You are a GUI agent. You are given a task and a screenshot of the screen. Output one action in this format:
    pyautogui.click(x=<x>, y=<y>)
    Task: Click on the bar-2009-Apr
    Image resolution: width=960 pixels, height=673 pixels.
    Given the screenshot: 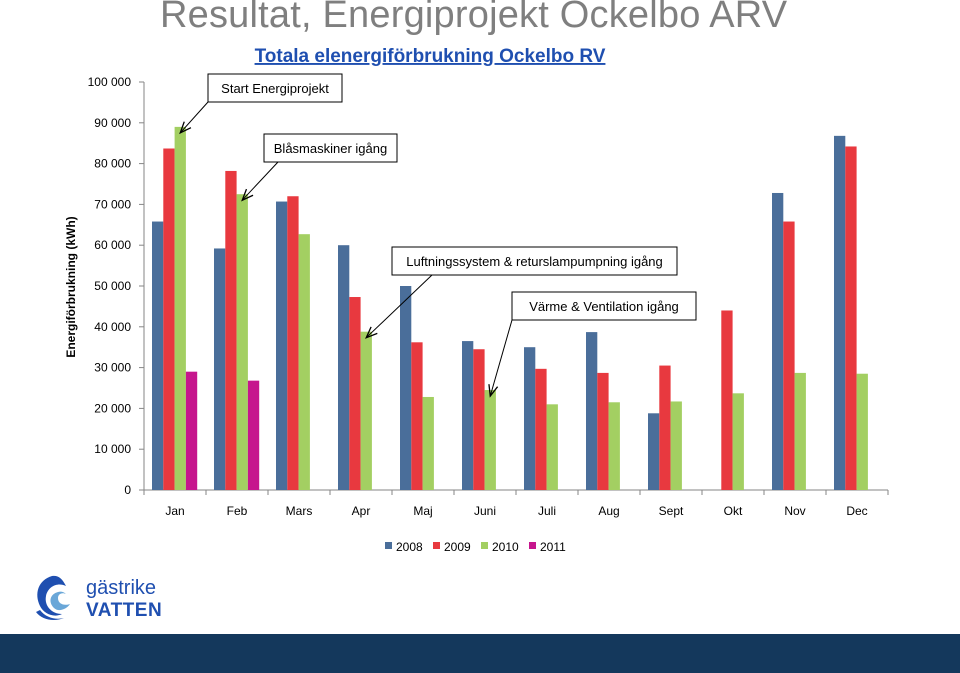 What is the action you would take?
    pyautogui.click(x=355, y=393)
    